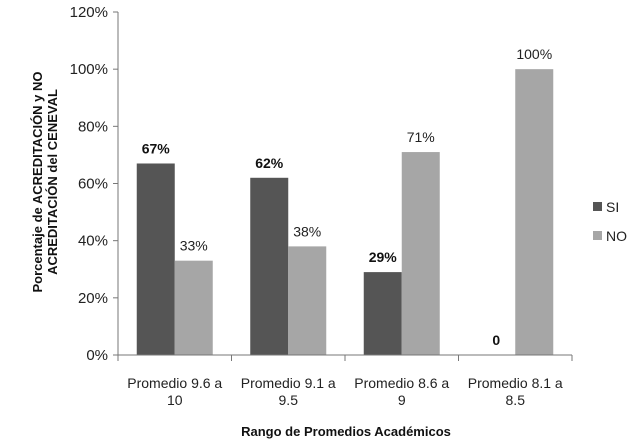 This screenshot has height=447, width=634. I want to click on category-label: Promedio 8.1 a, so click(515, 383).